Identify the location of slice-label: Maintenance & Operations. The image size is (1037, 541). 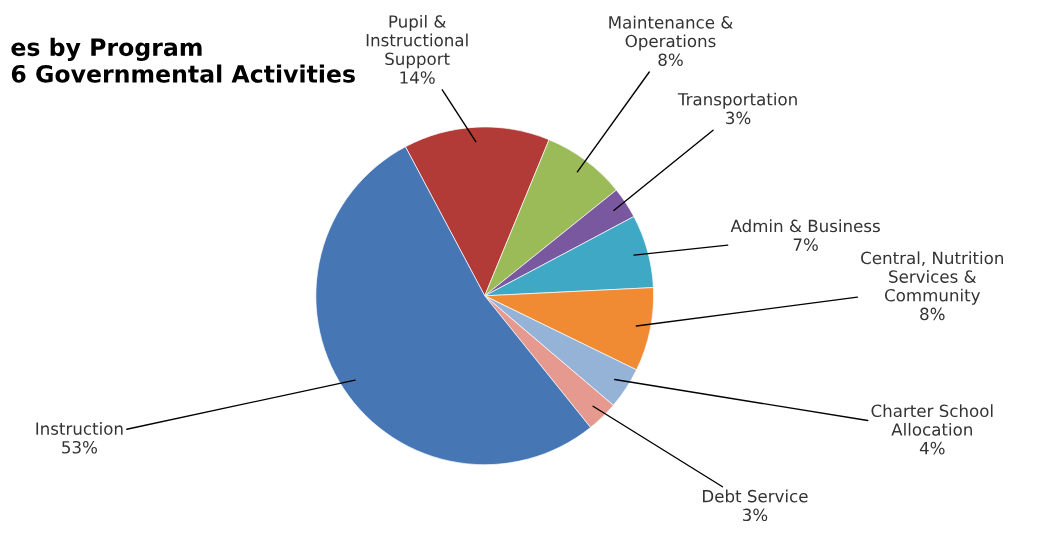
(671, 33).